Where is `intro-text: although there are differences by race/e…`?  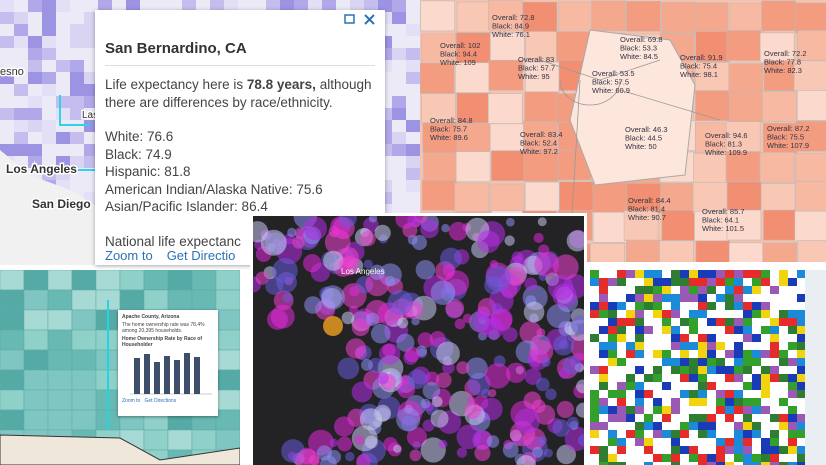
intro-text: although there are differences by race/e… is located at coordinates (238, 93).